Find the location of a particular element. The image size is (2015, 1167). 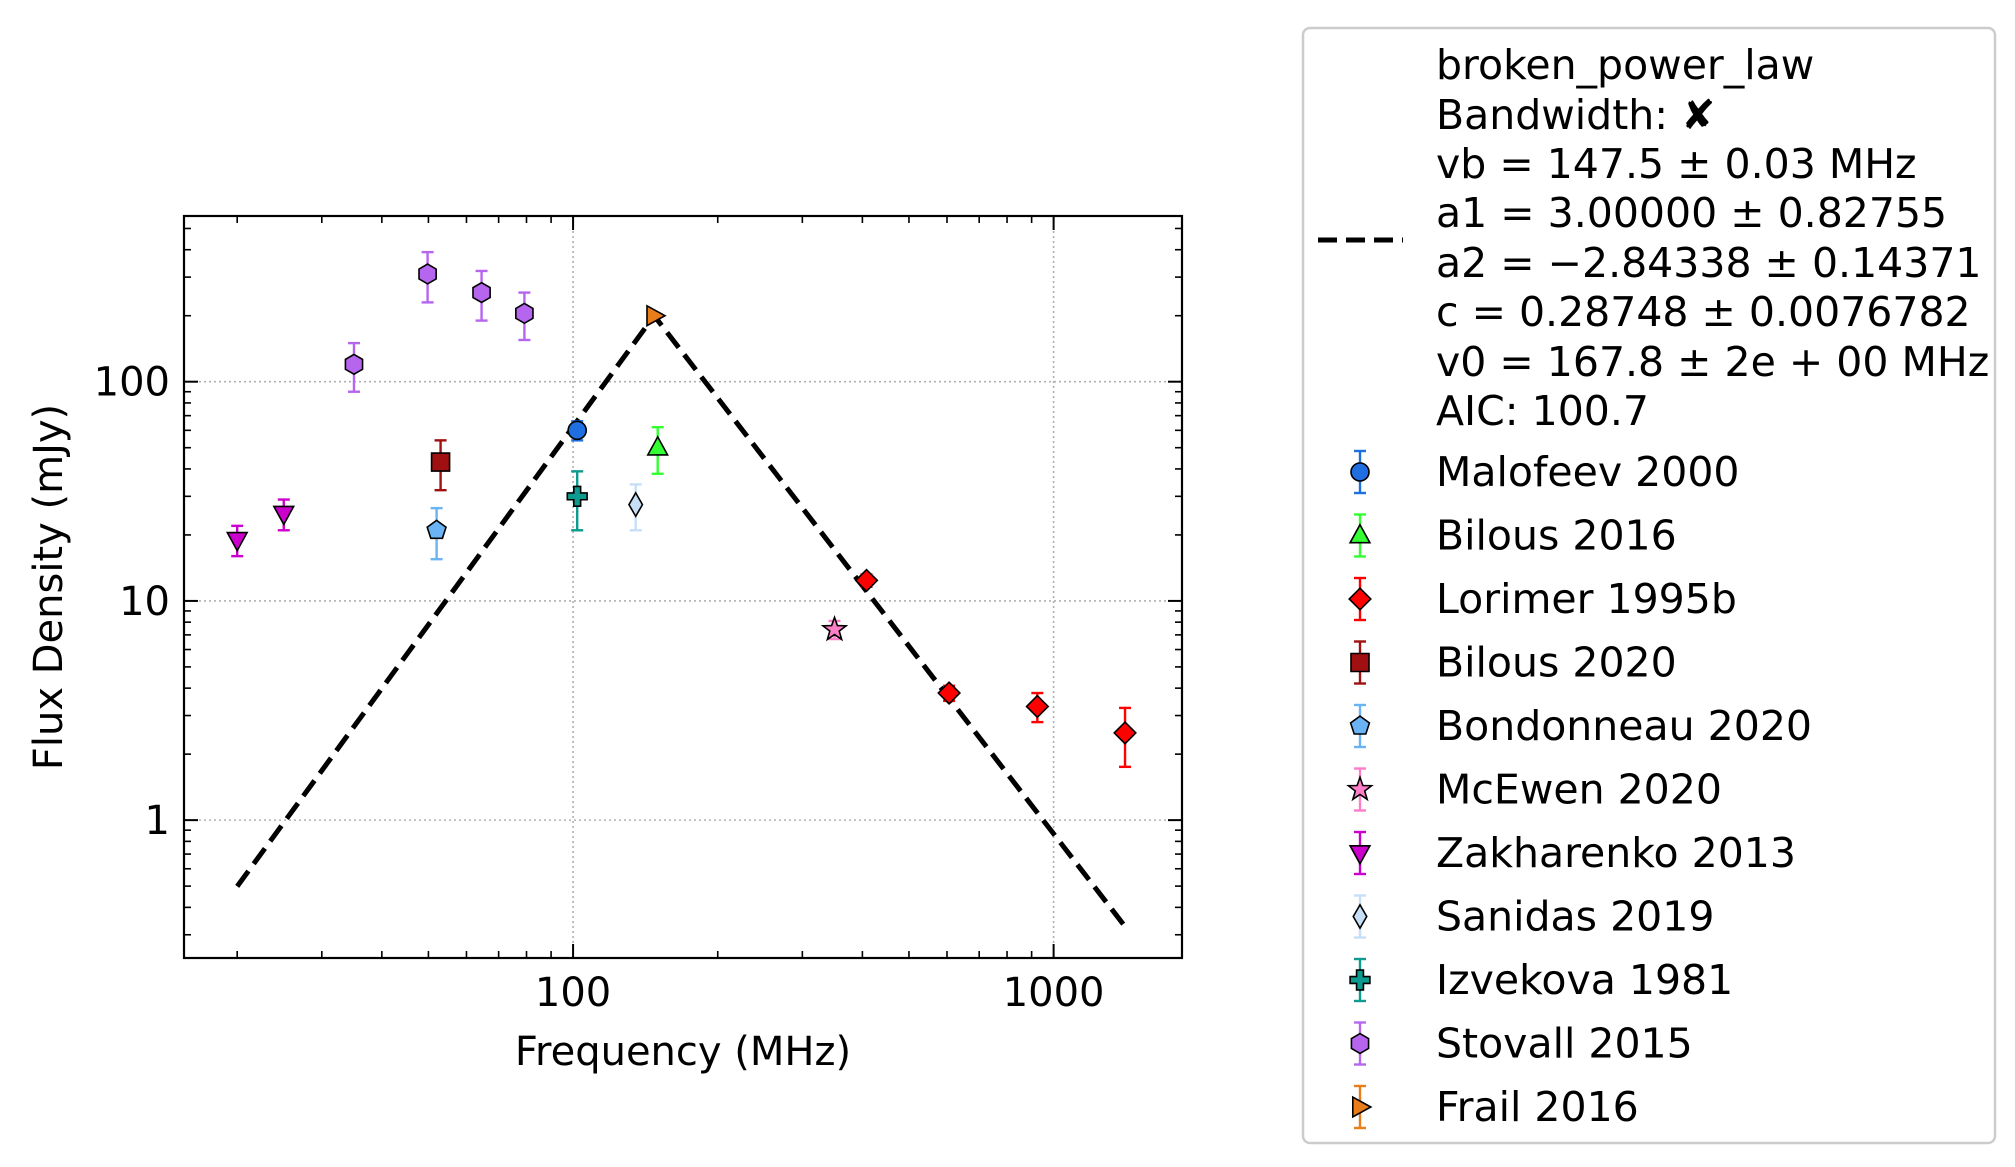

legend-fit-name: broken_power_law is located at coordinates (1625, 65).